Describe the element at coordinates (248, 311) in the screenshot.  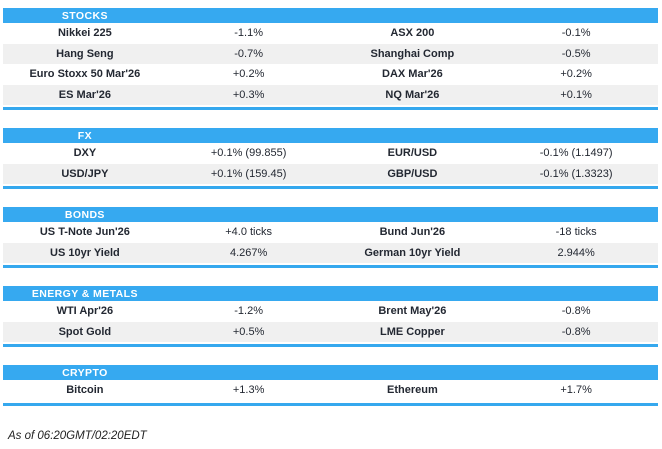
I see `instrument-change: -1.2%` at that location.